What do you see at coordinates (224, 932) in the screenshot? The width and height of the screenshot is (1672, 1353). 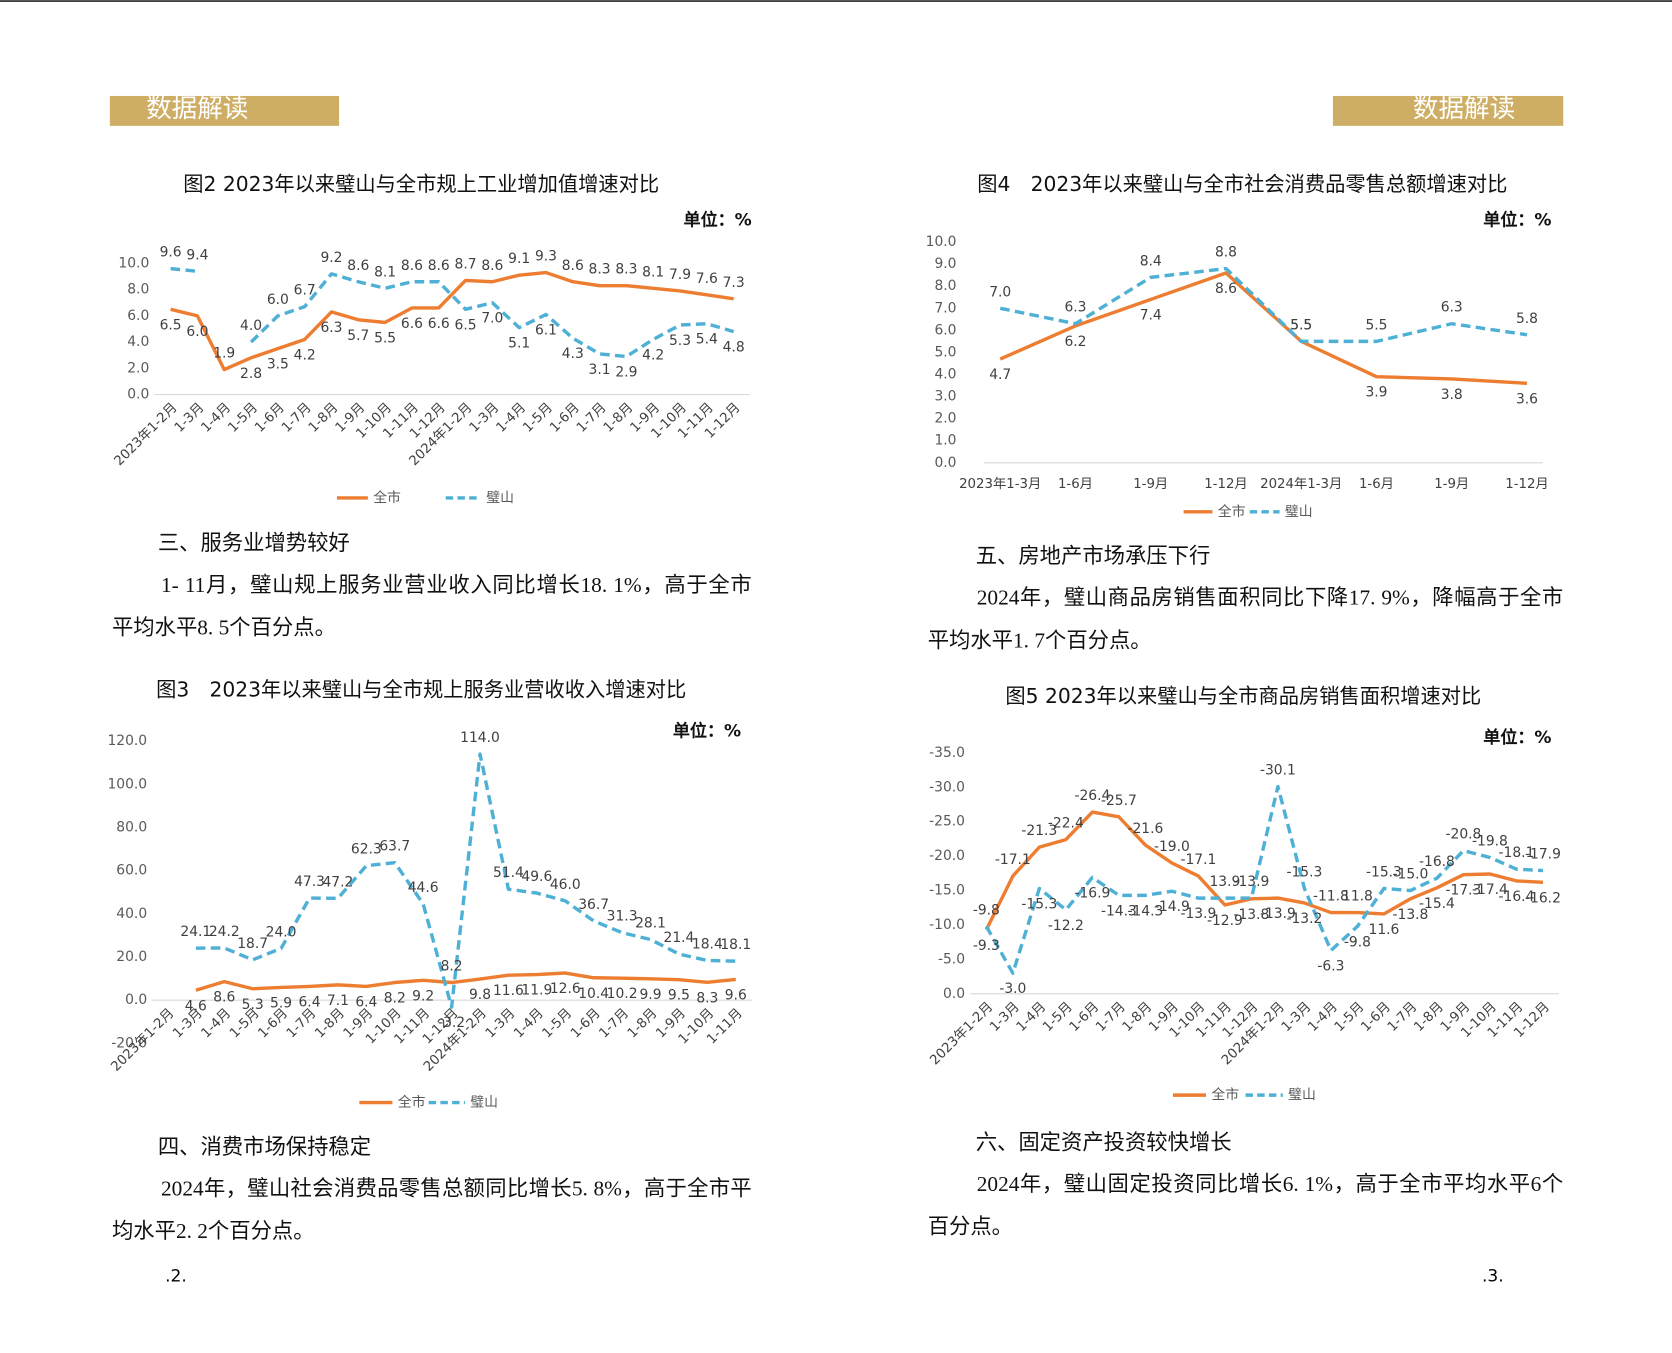 I see `data-label: 24.2` at bounding box center [224, 932].